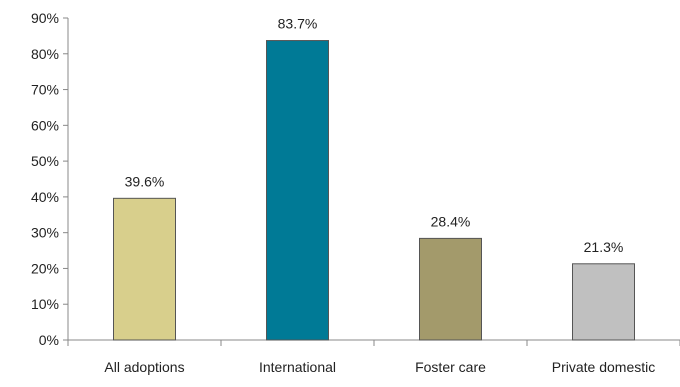  What do you see at coordinates (603, 367) in the screenshot?
I see `category-label-private-domestic: Private domestic` at bounding box center [603, 367].